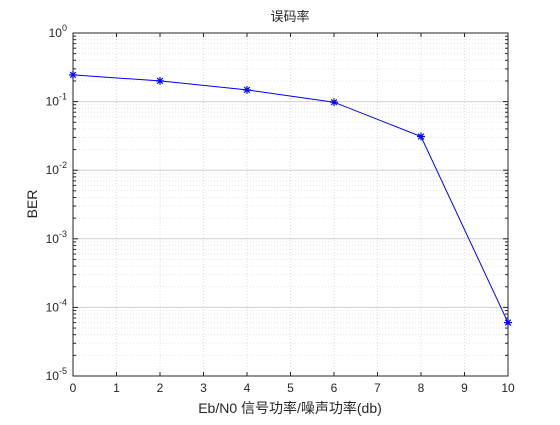  What do you see at coordinates (160, 388) in the screenshot?
I see `x-tick-label: 2` at bounding box center [160, 388].